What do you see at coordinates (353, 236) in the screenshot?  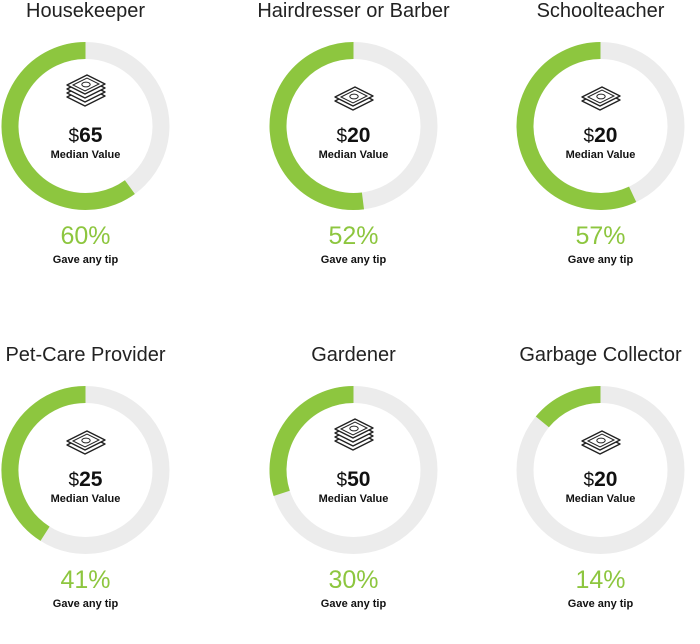 I see `percent-label: 52%` at bounding box center [353, 236].